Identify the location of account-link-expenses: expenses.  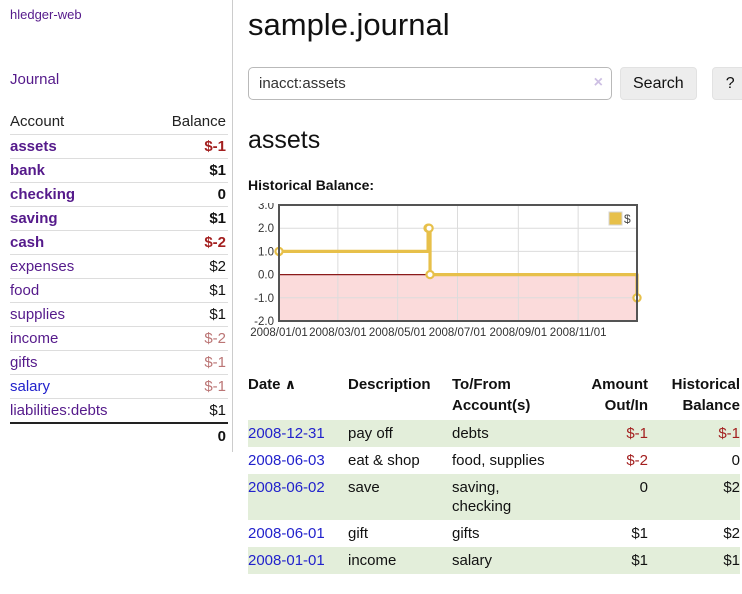
(42, 266).